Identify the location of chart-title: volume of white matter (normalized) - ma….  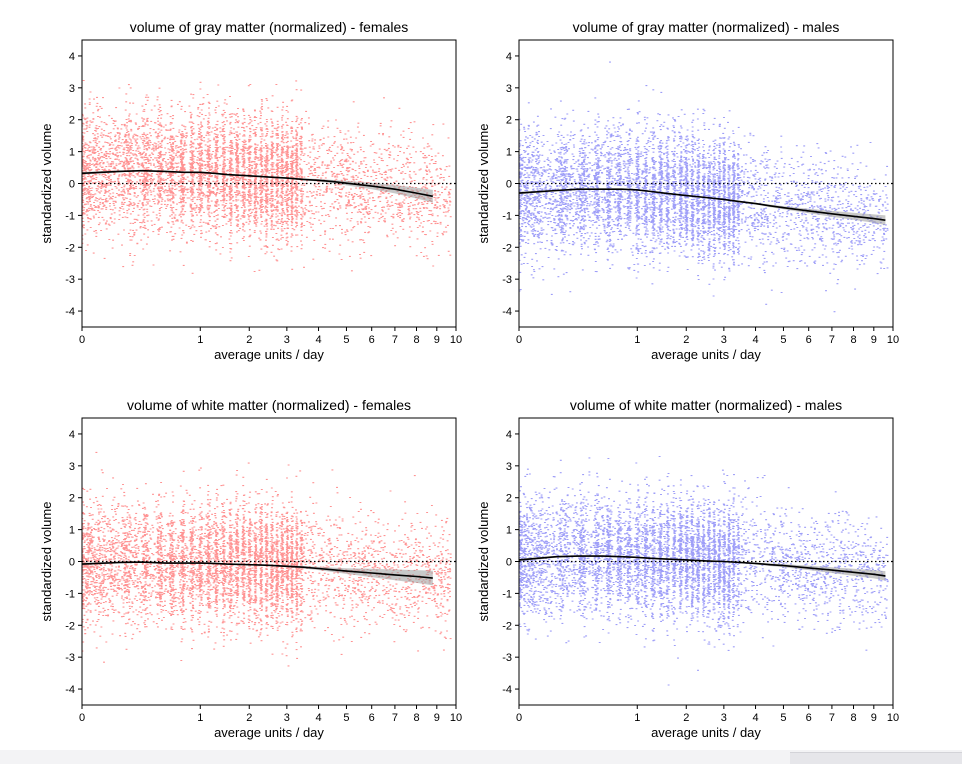
(706, 405).